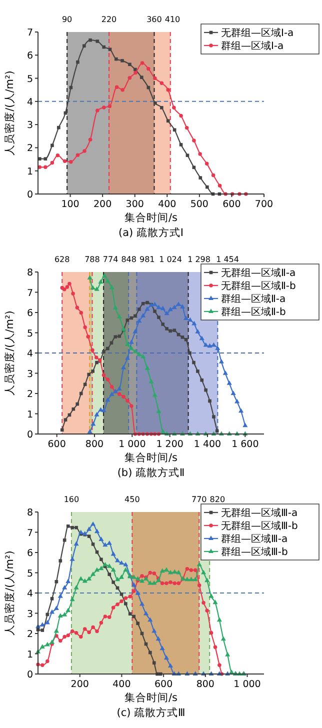 The image size is (322, 728). Describe the element at coordinates (258, 286) in the screenshot. I see `legend-label: 无群组—区域Ⅱ-b` at that location.